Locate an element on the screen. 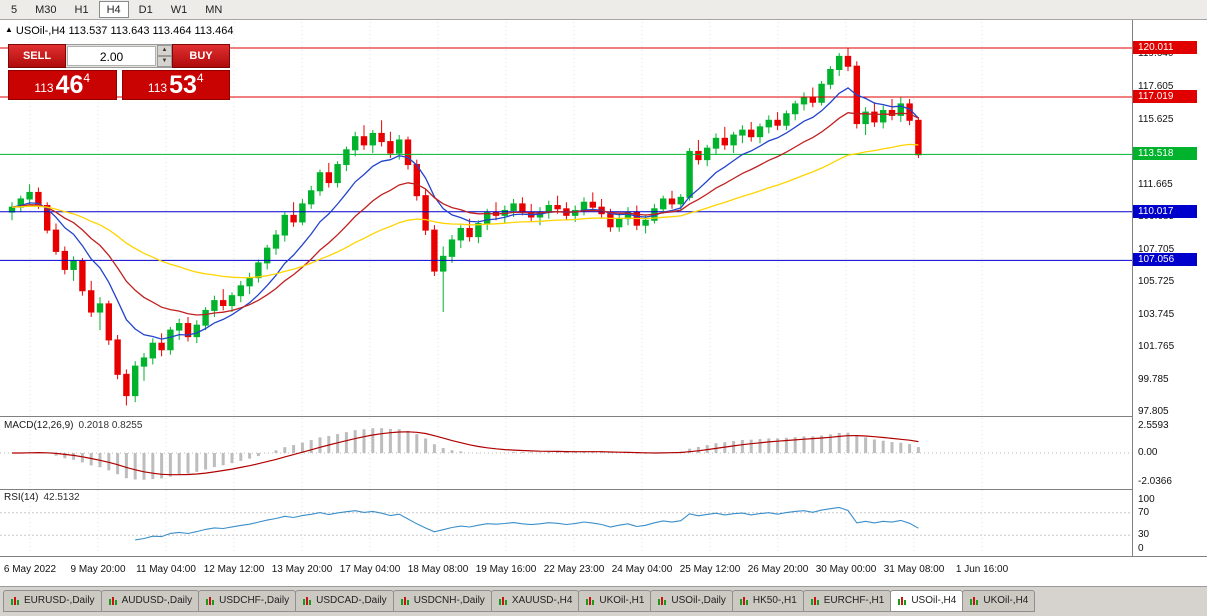 The height and width of the screenshot is (616, 1207). buy-button: BUY is located at coordinates (201, 56).